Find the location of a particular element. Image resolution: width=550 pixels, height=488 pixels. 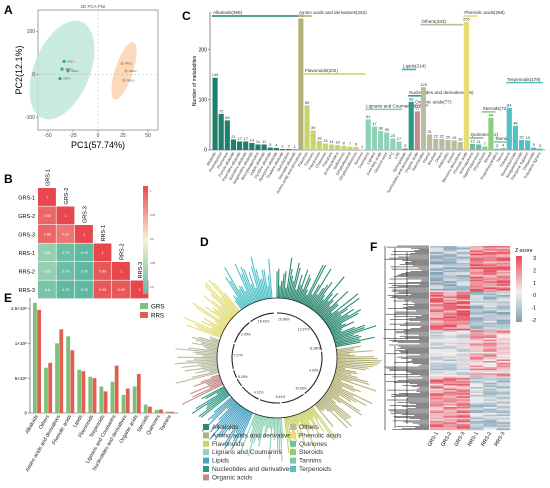

corr-colorbar-label: 0.8 is located at coordinates (152, 287).